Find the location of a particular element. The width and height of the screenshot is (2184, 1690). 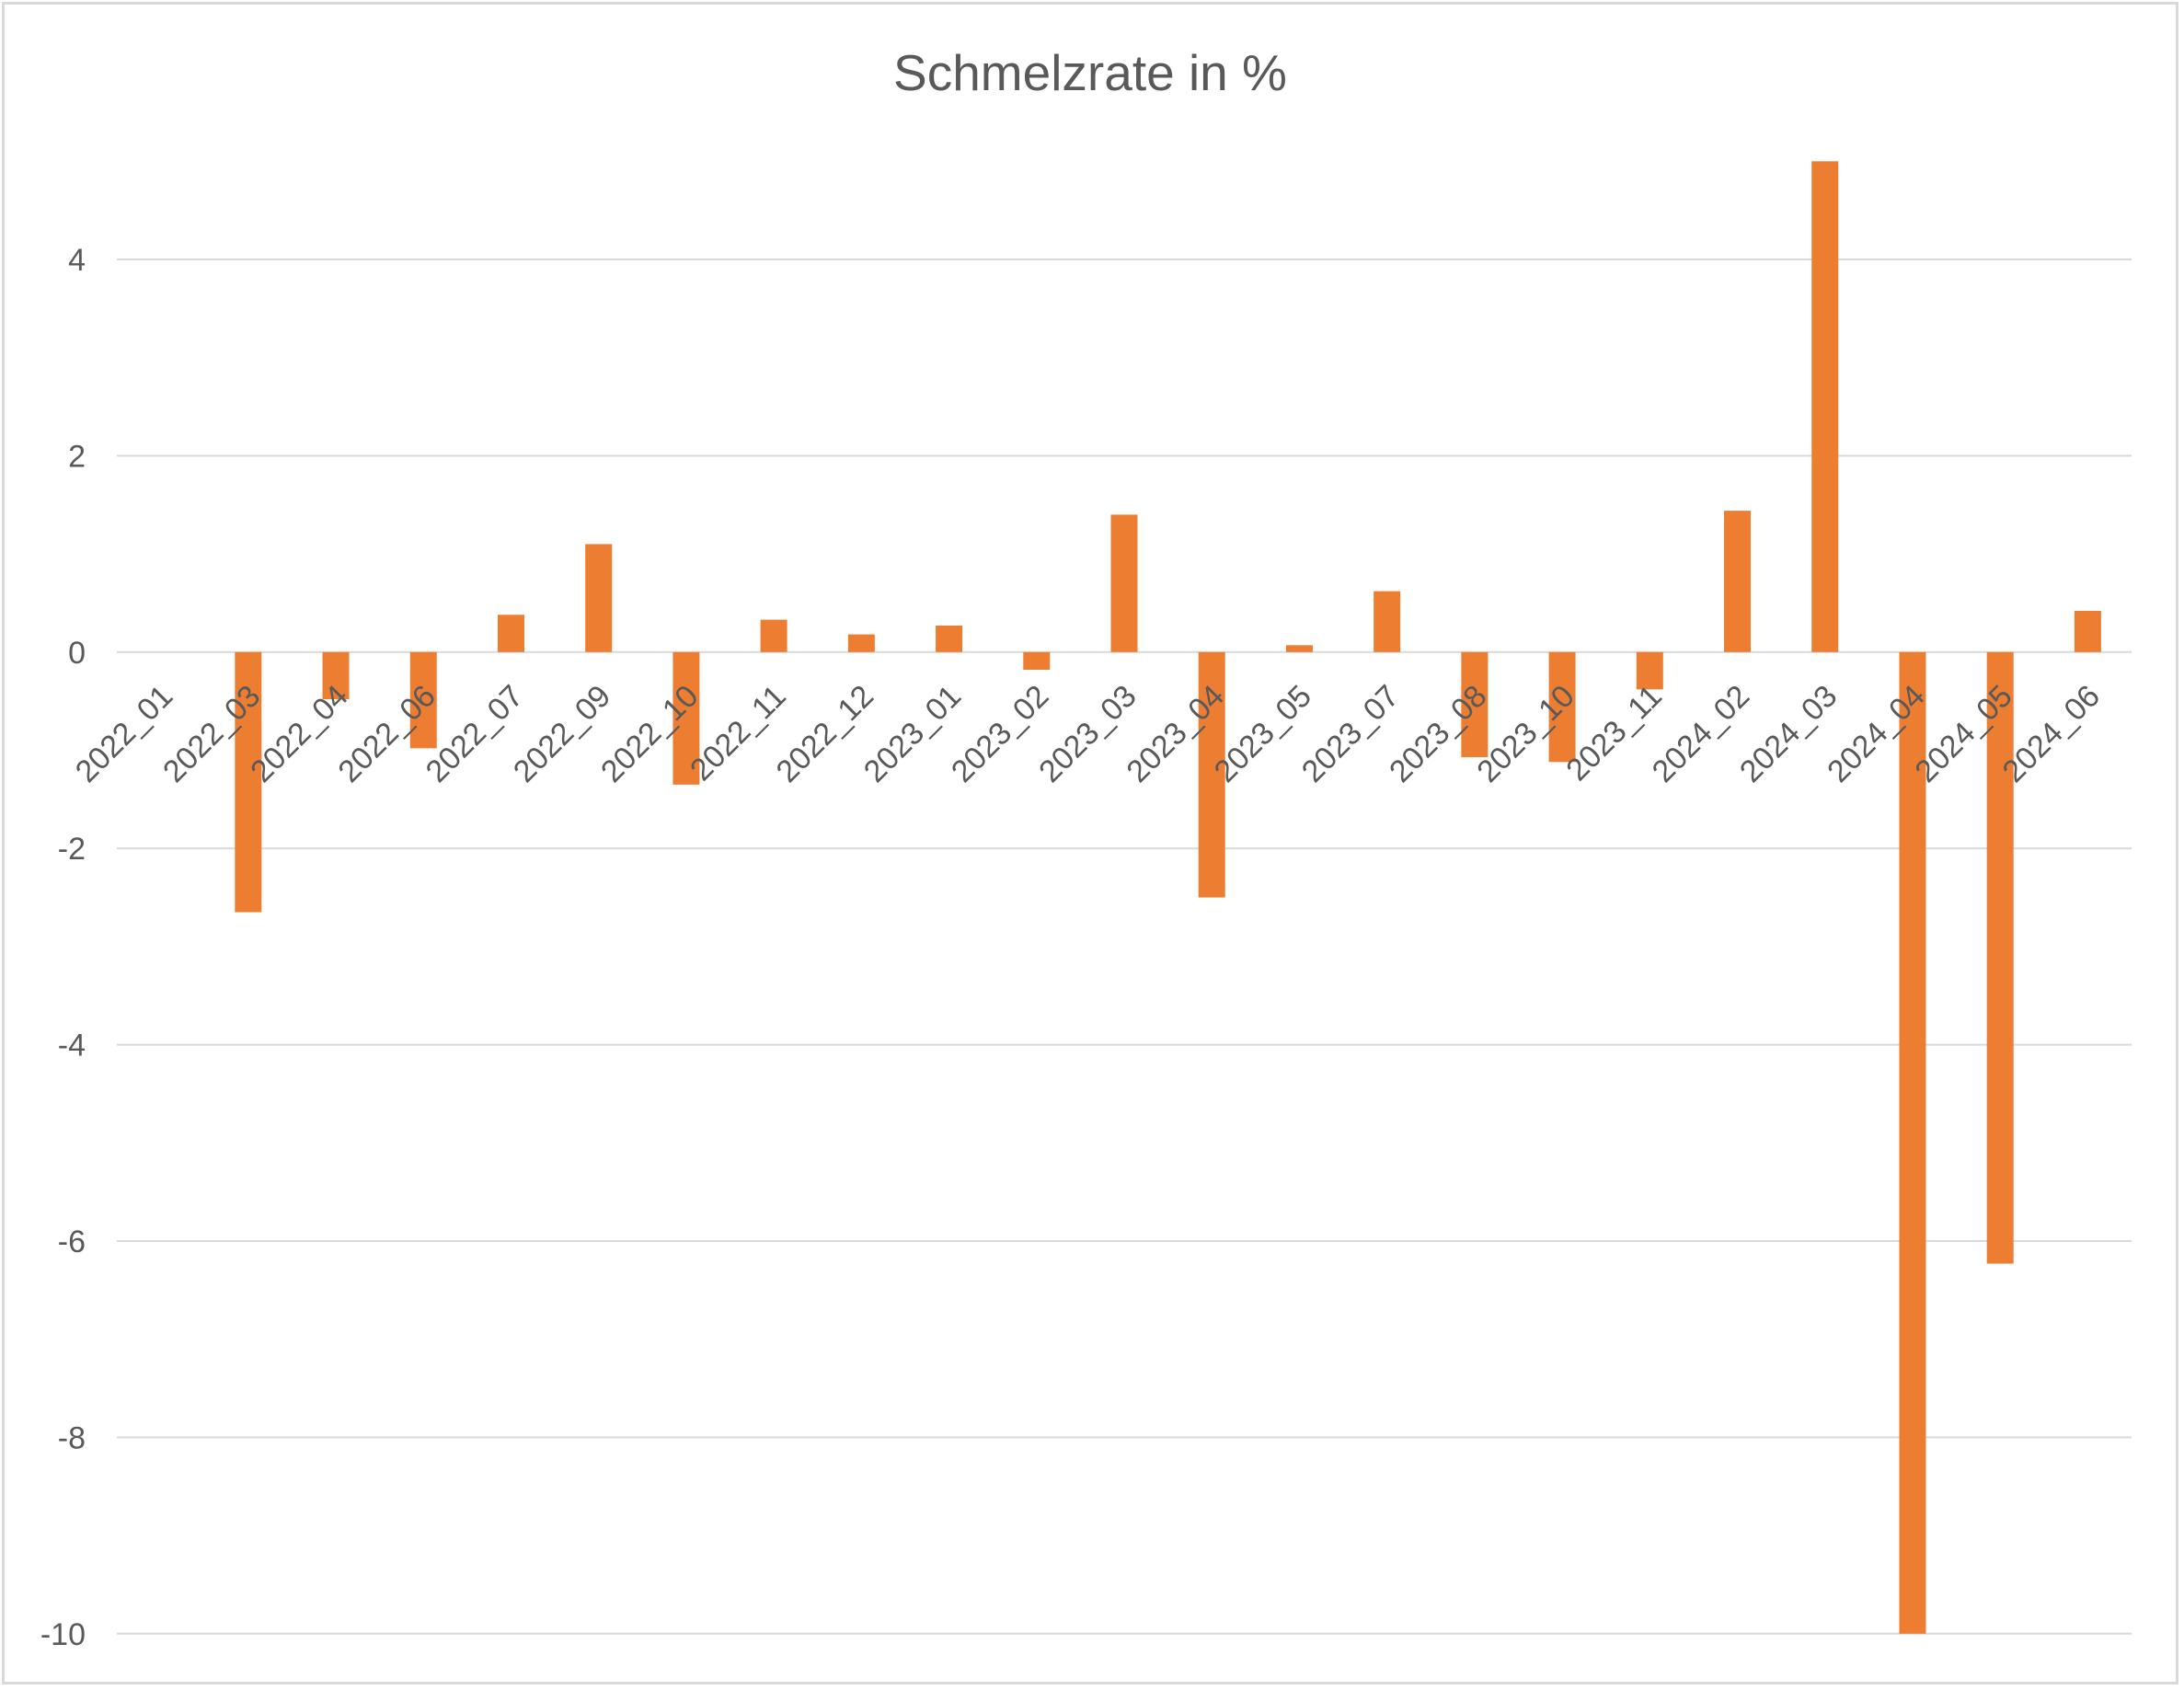

x-category-label: 2023_03 is located at coordinates (1087, 734).